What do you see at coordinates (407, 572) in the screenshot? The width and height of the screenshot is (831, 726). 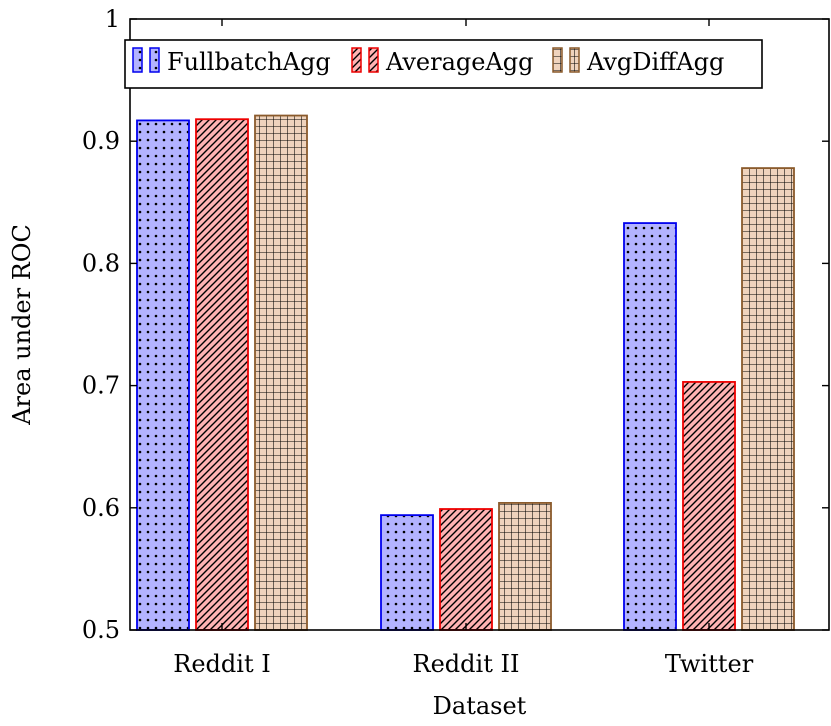 I see `bar-fullbatchagg-reddit-ii` at bounding box center [407, 572].